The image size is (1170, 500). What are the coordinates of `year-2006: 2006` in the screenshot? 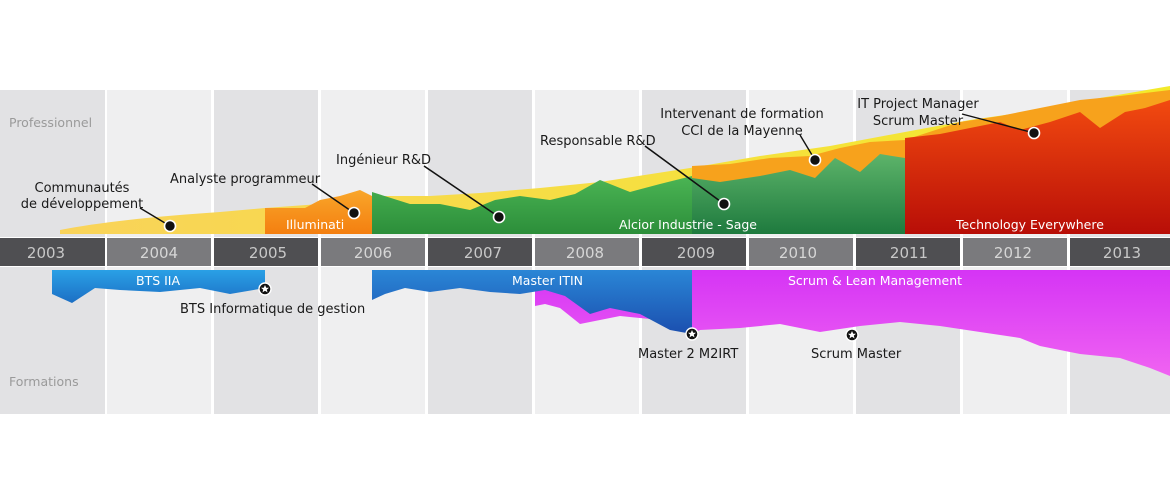 It's located at (373, 253).